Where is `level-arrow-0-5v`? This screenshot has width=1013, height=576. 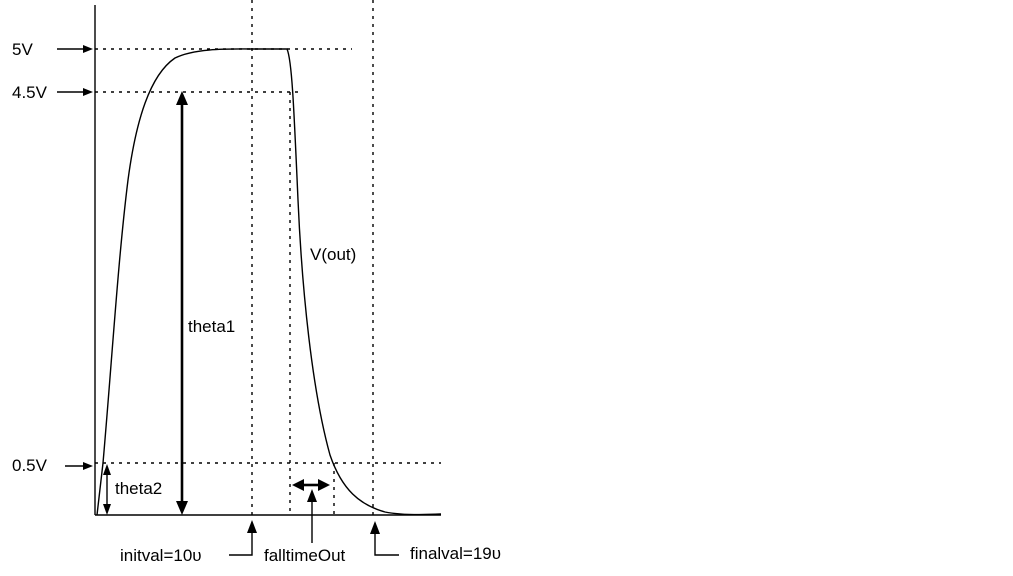 level-arrow-0-5v is located at coordinates (79, 466).